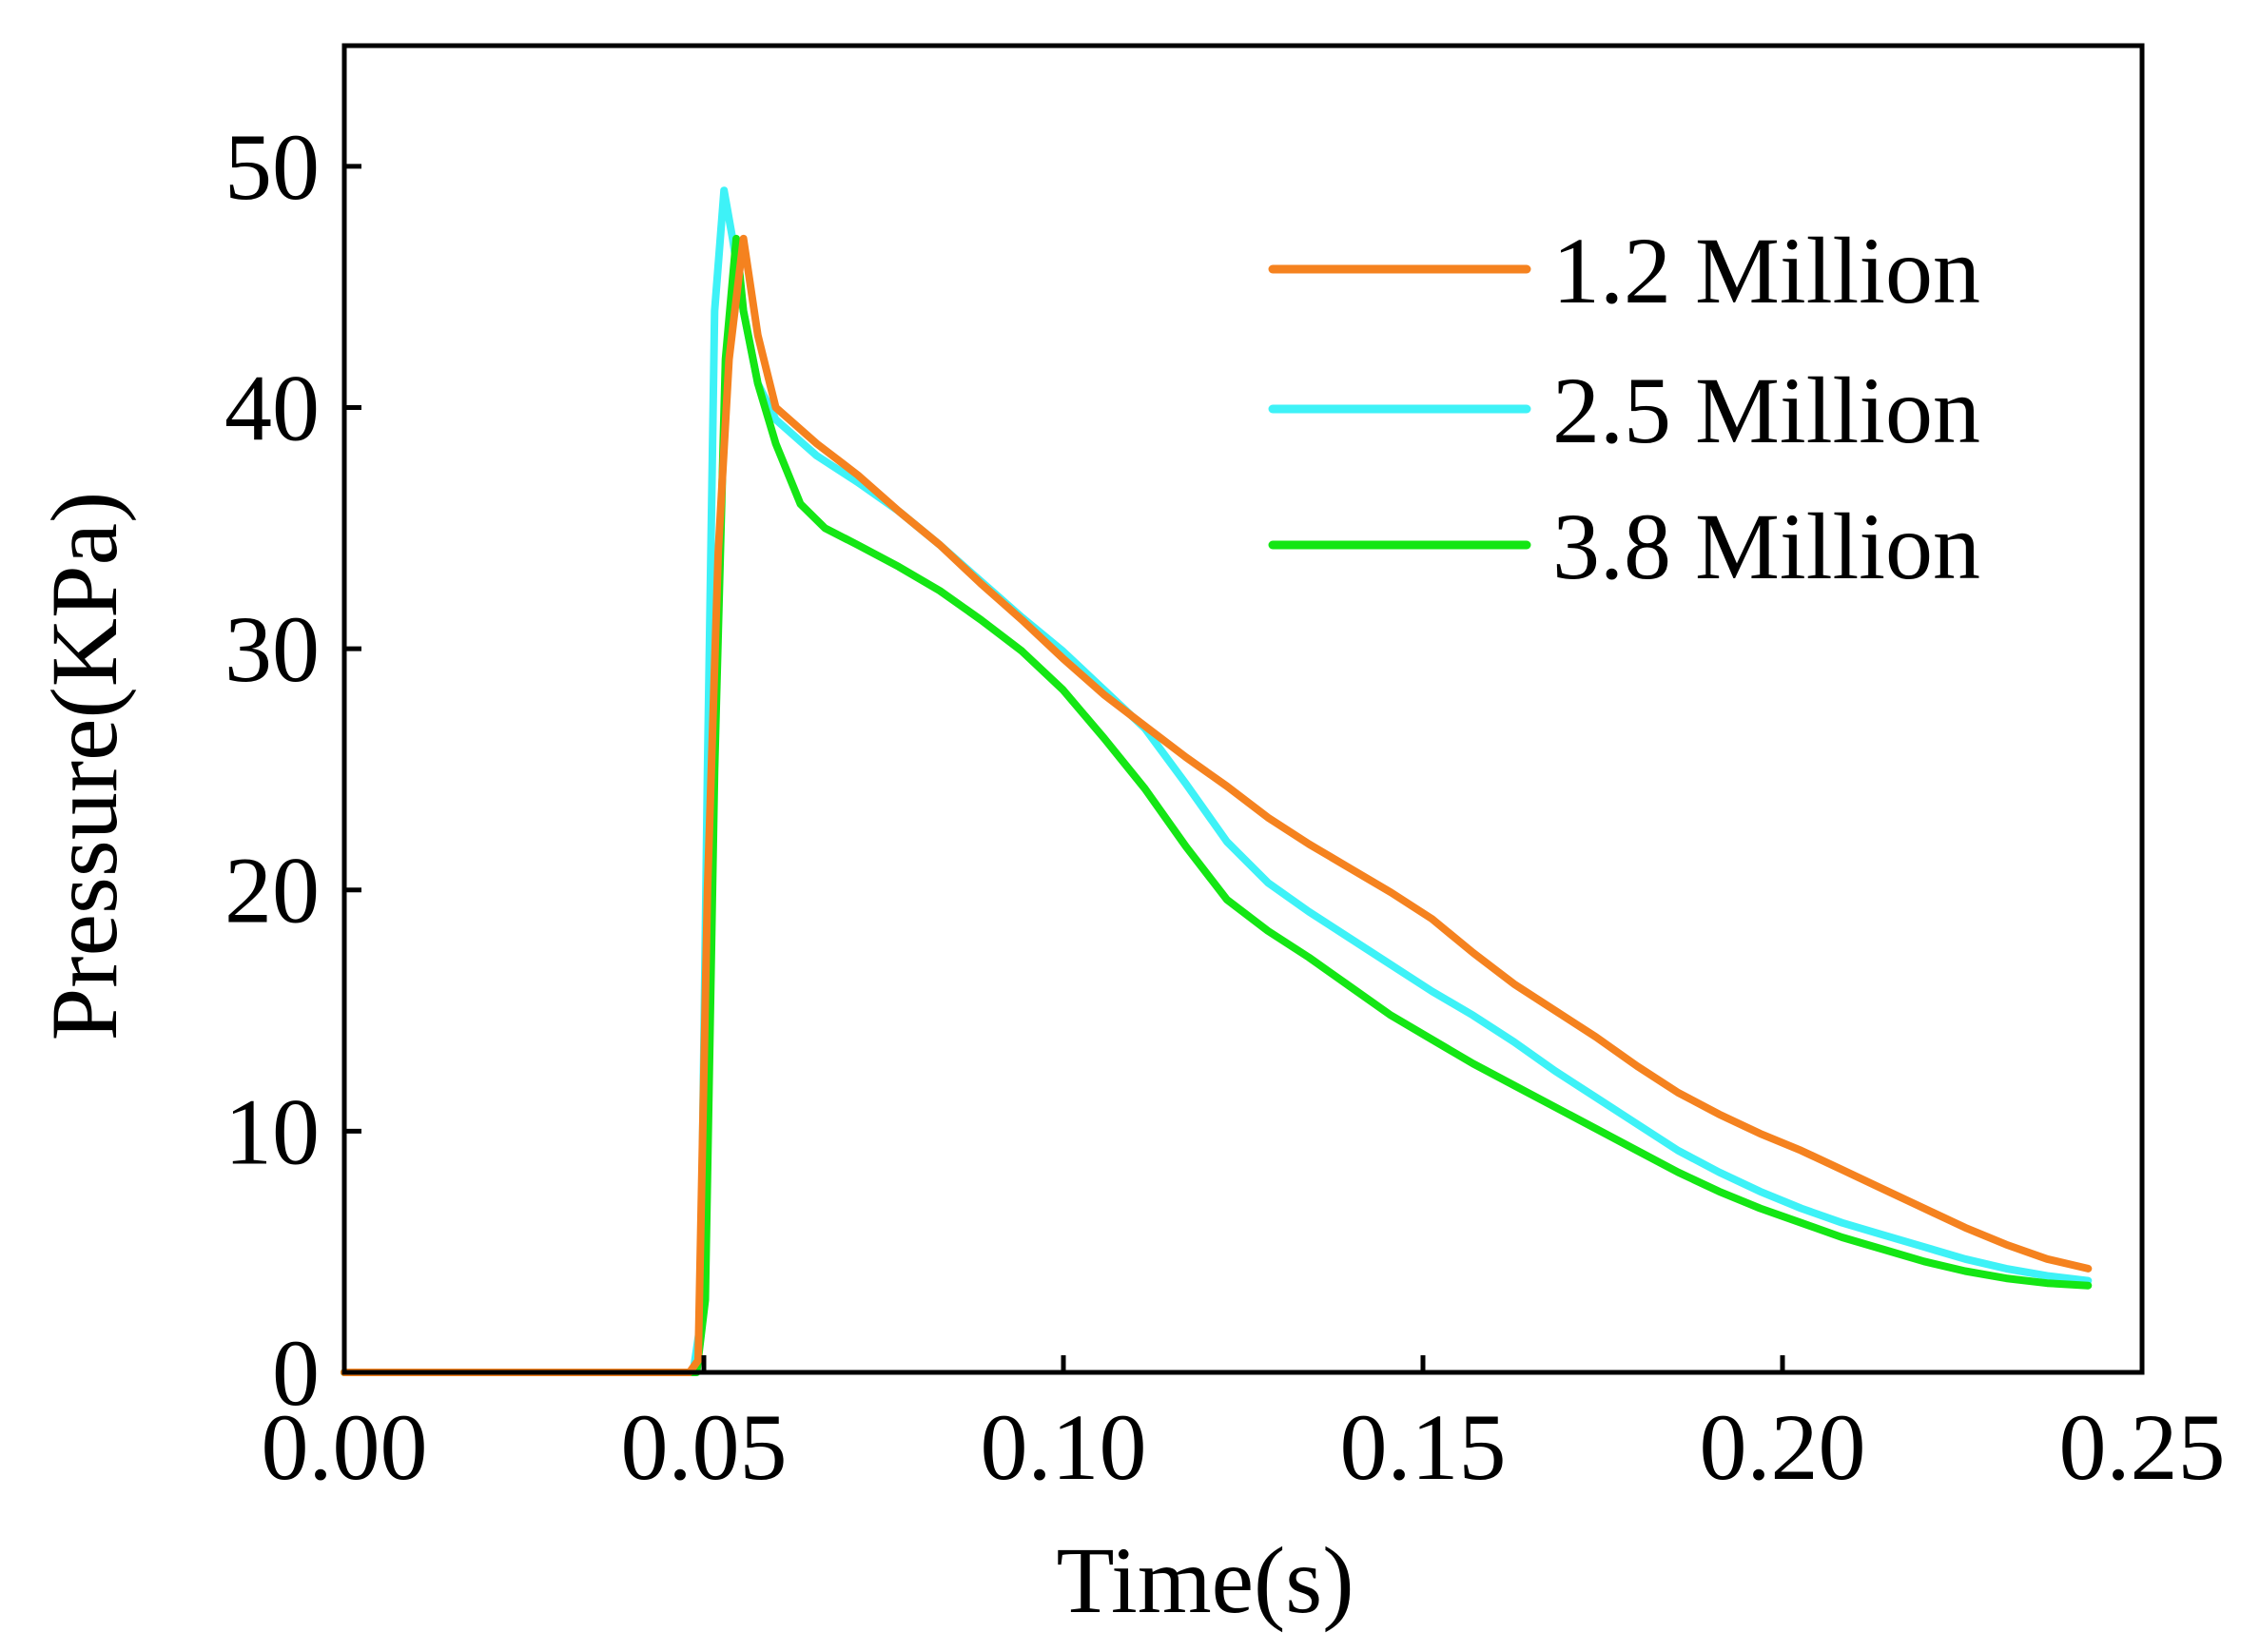  What do you see at coordinates (1766, 410) in the screenshot?
I see `legend-label-2: 2.5 Million` at bounding box center [1766, 410].